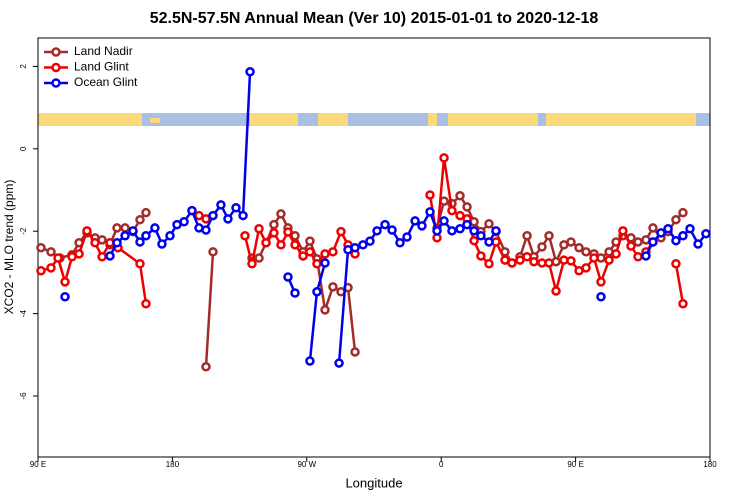 The width and height of the screenshot is (750, 500). Describe the element at coordinates (441, 464) in the screenshot. I see `x-tick-label: 0` at that location.